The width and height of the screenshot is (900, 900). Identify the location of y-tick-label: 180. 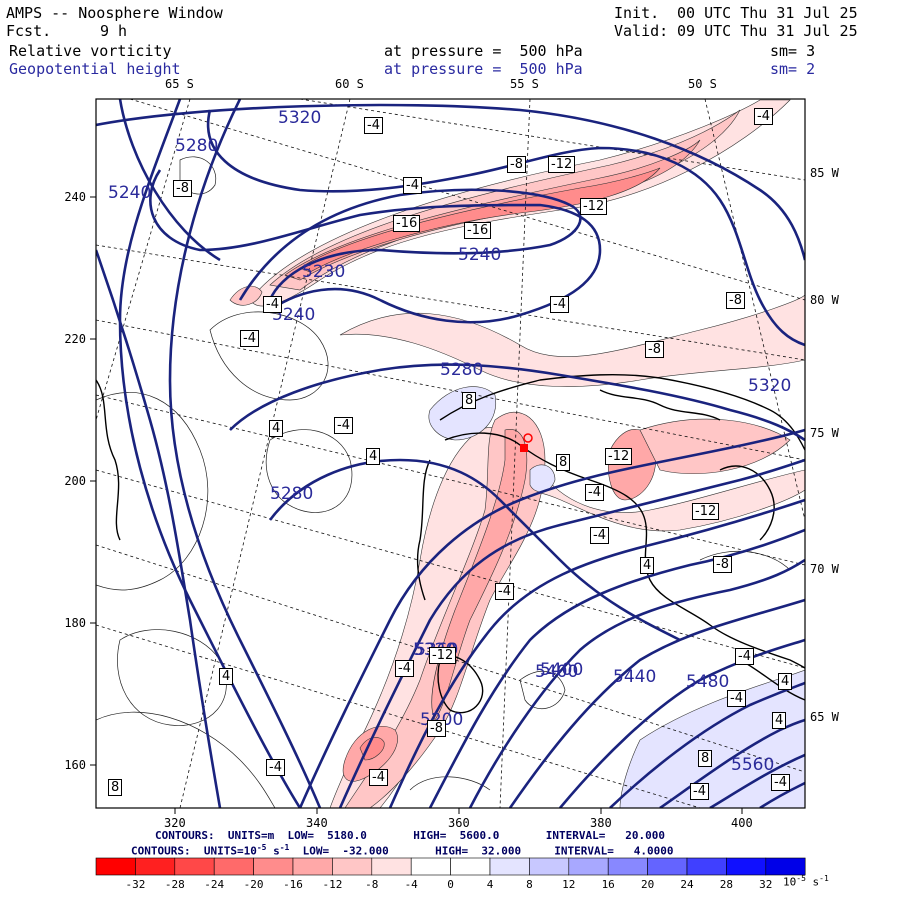
(75, 623).